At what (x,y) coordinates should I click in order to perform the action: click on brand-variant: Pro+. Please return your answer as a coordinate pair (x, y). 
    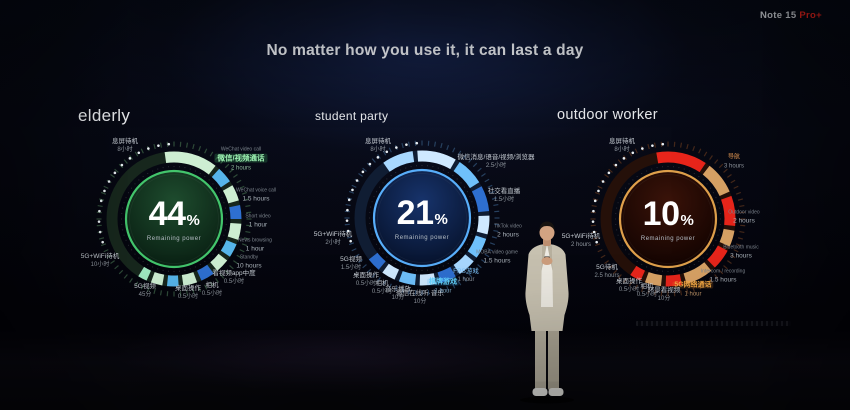
    Looking at the image, I should click on (810, 15).